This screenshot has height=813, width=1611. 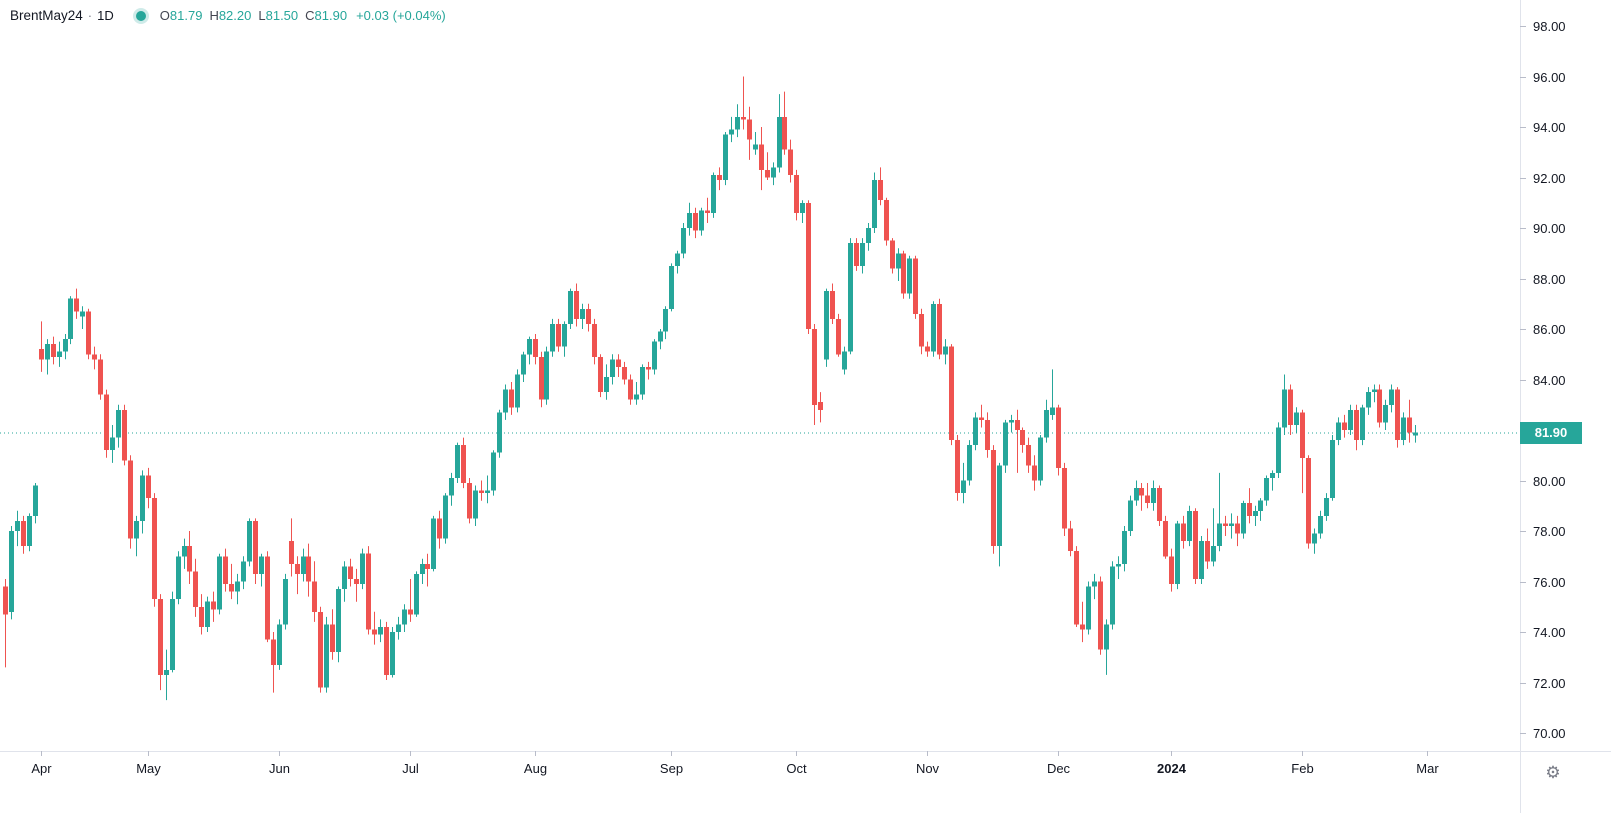 What do you see at coordinates (410, 768) in the screenshot?
I see `time-axis-label: Jul` at bounding box center [410, 768].